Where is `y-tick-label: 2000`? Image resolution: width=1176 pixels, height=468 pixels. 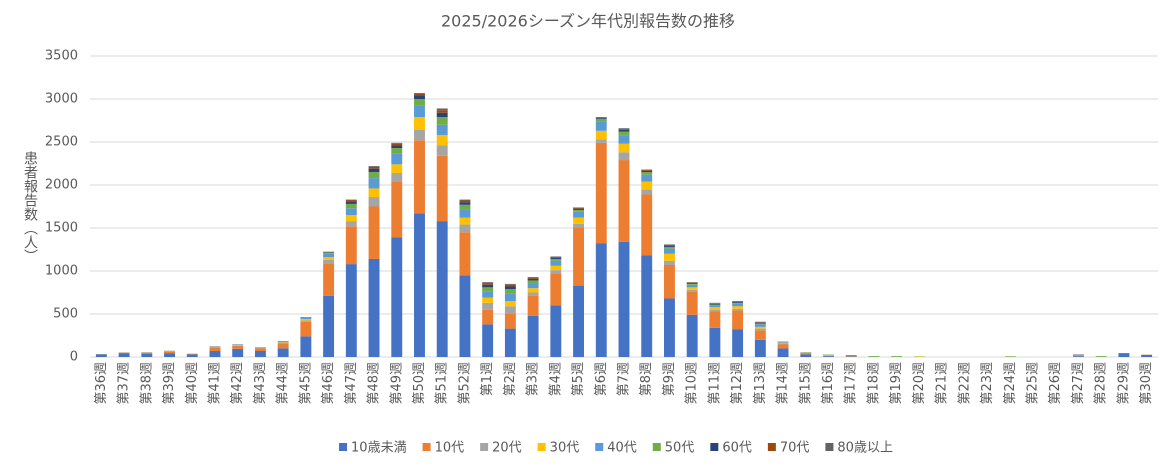 y-tick-label: 2000 is located at coordinates (61, 185).